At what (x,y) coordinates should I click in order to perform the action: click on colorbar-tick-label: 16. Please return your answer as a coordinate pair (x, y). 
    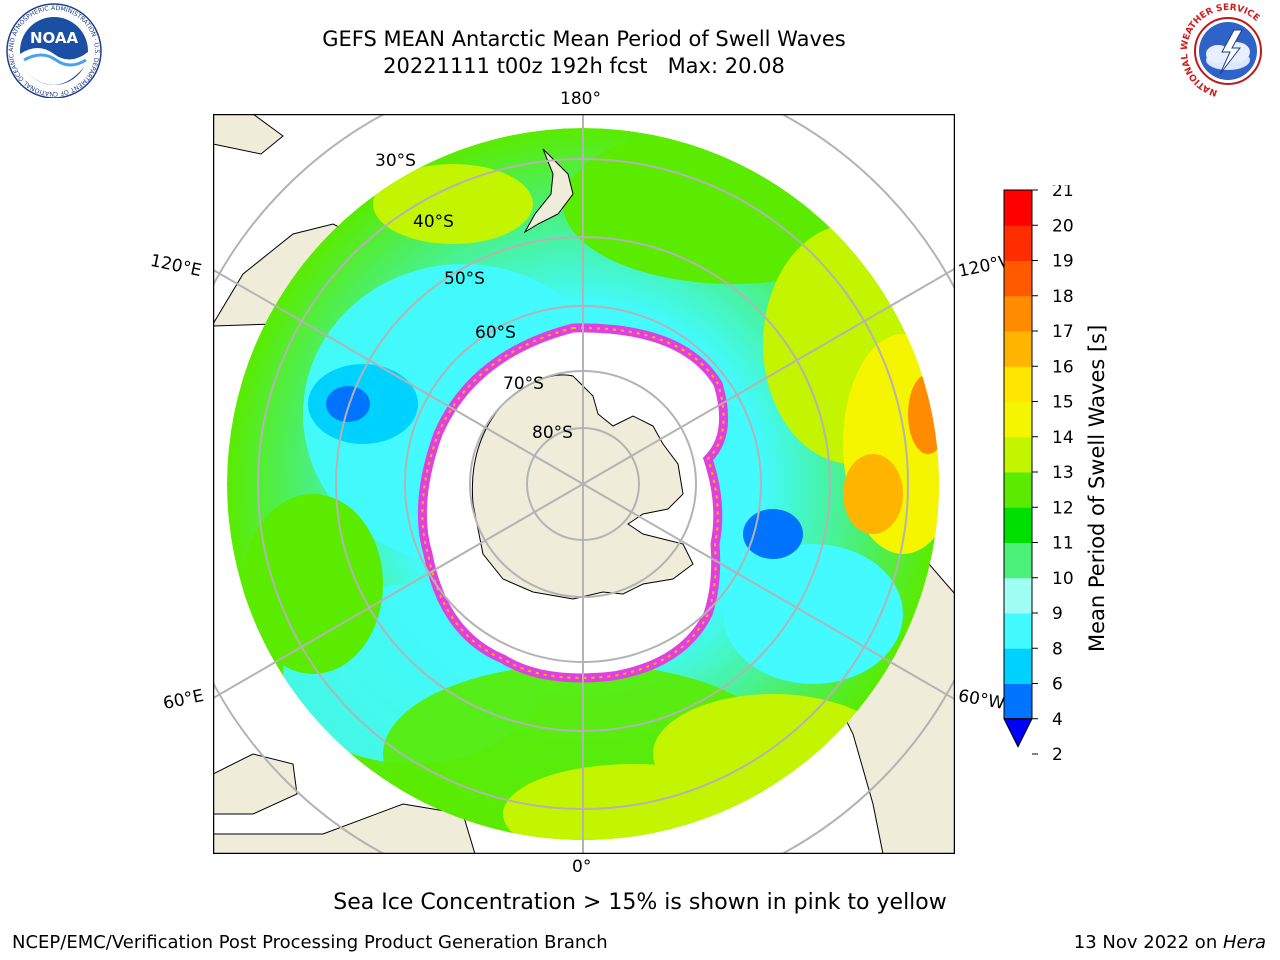
    Looking at the image, I should click on (1063, 367).